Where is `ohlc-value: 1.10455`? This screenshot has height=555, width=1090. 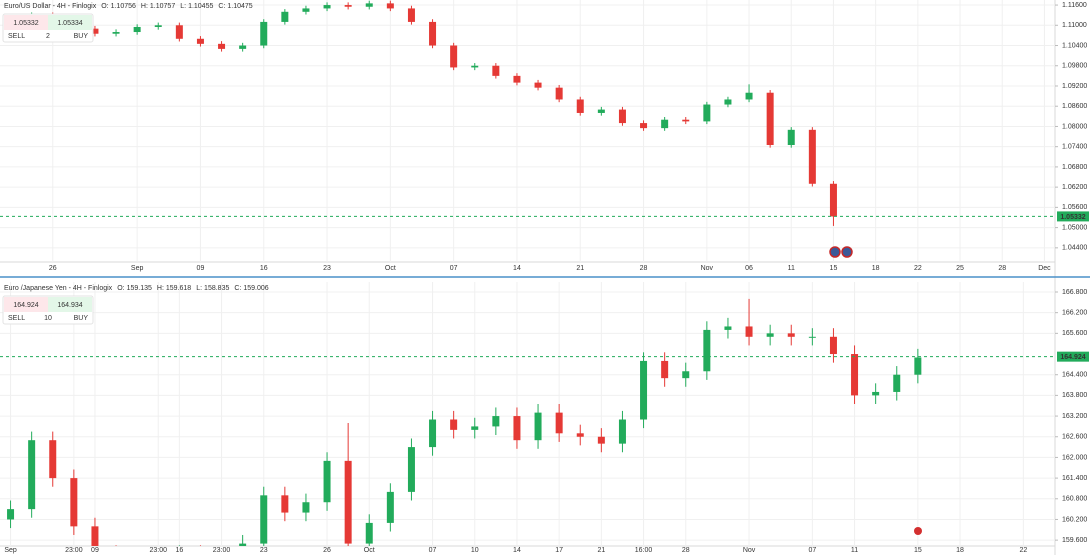
ohlc-value: 1.10455 is located at coordinates (200, 6).